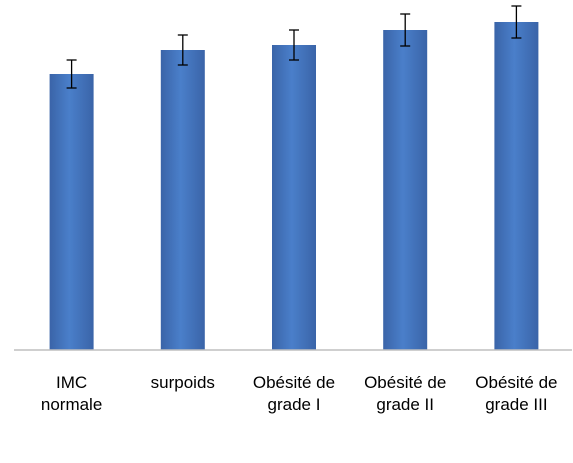 The height and width of the screenshot is (463, 573). Describe the element at coordinates (182, 382) in the screenshot. I see `x-tick-label: surpoids` at that location.